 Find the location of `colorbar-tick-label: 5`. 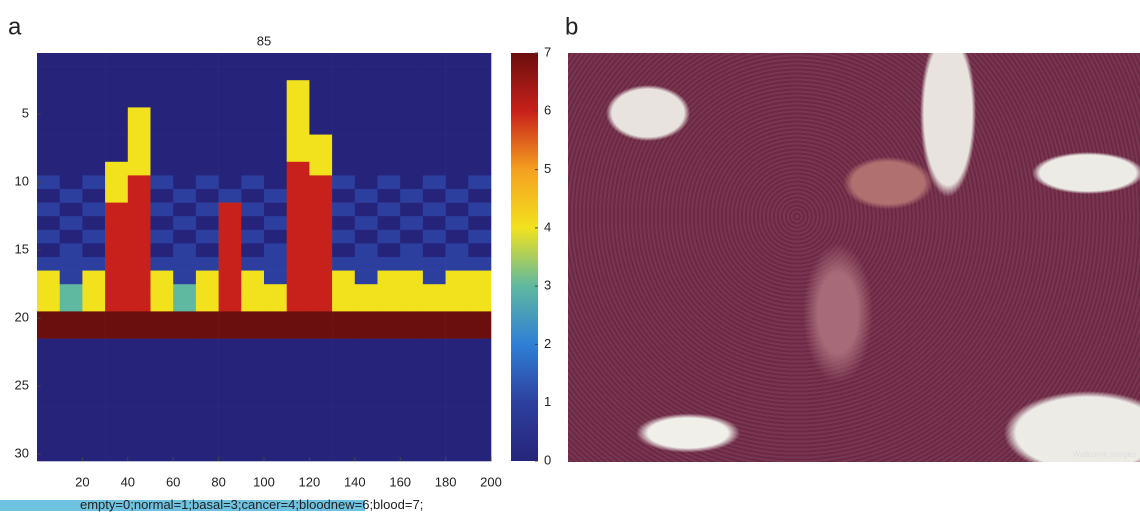

colorbar-tick-label: 5 is located at coordinates (547, 168).